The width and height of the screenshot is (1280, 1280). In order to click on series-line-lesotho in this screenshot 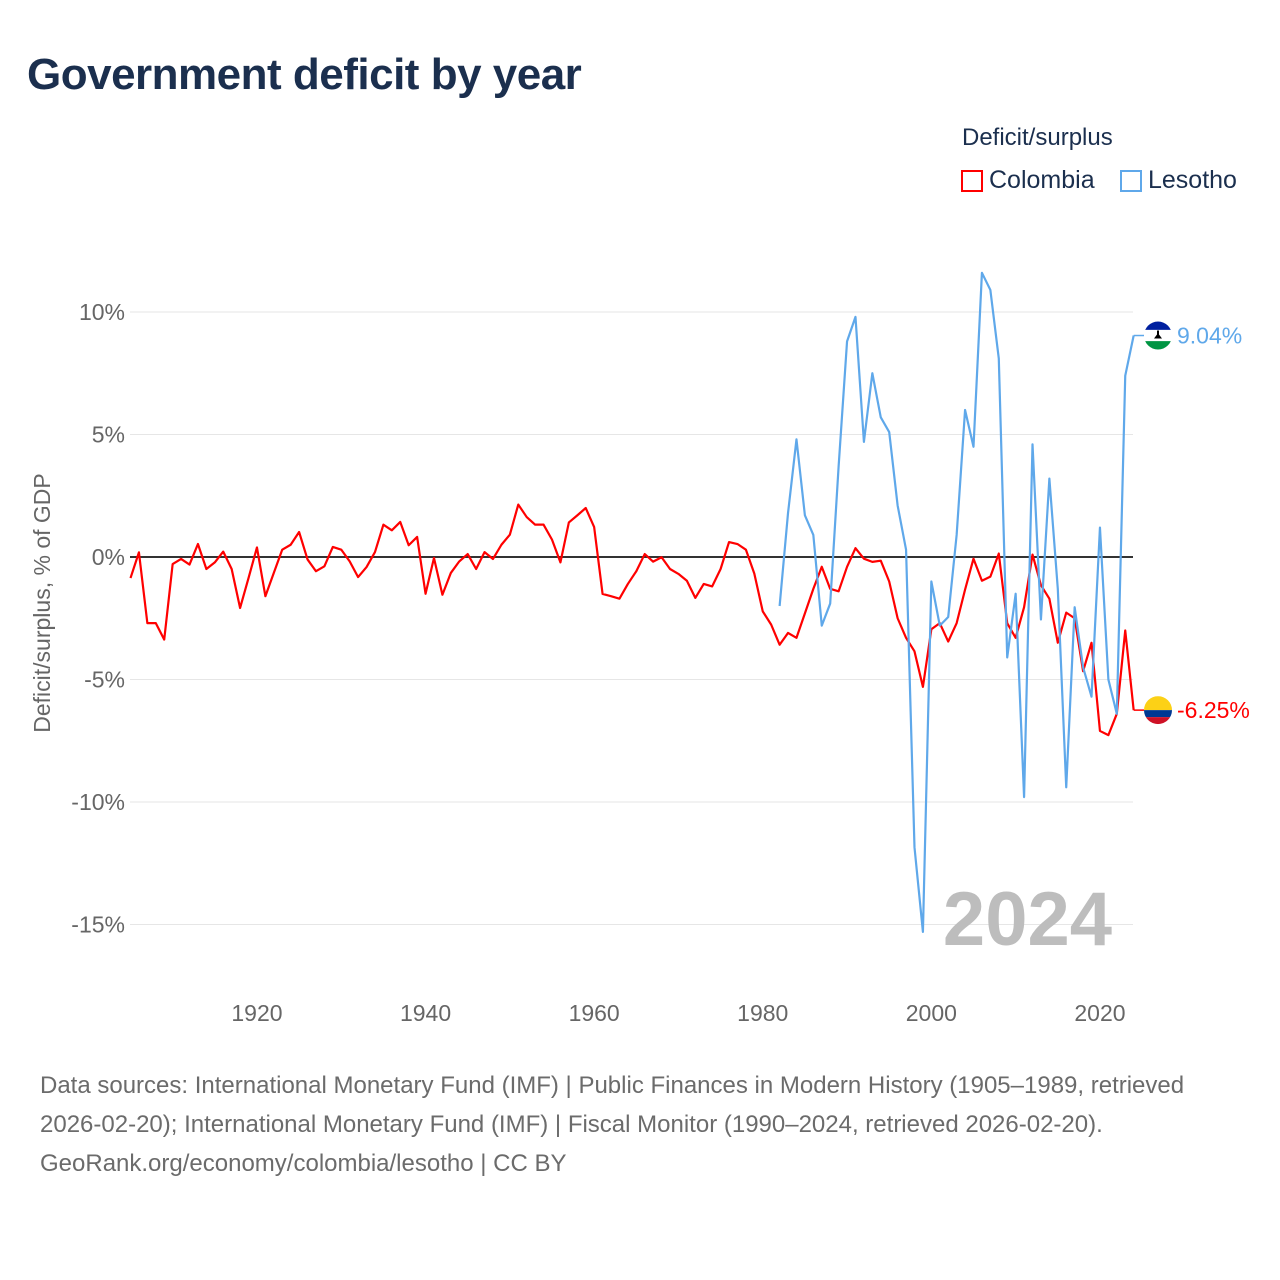, I will do `click(956, 602)`.